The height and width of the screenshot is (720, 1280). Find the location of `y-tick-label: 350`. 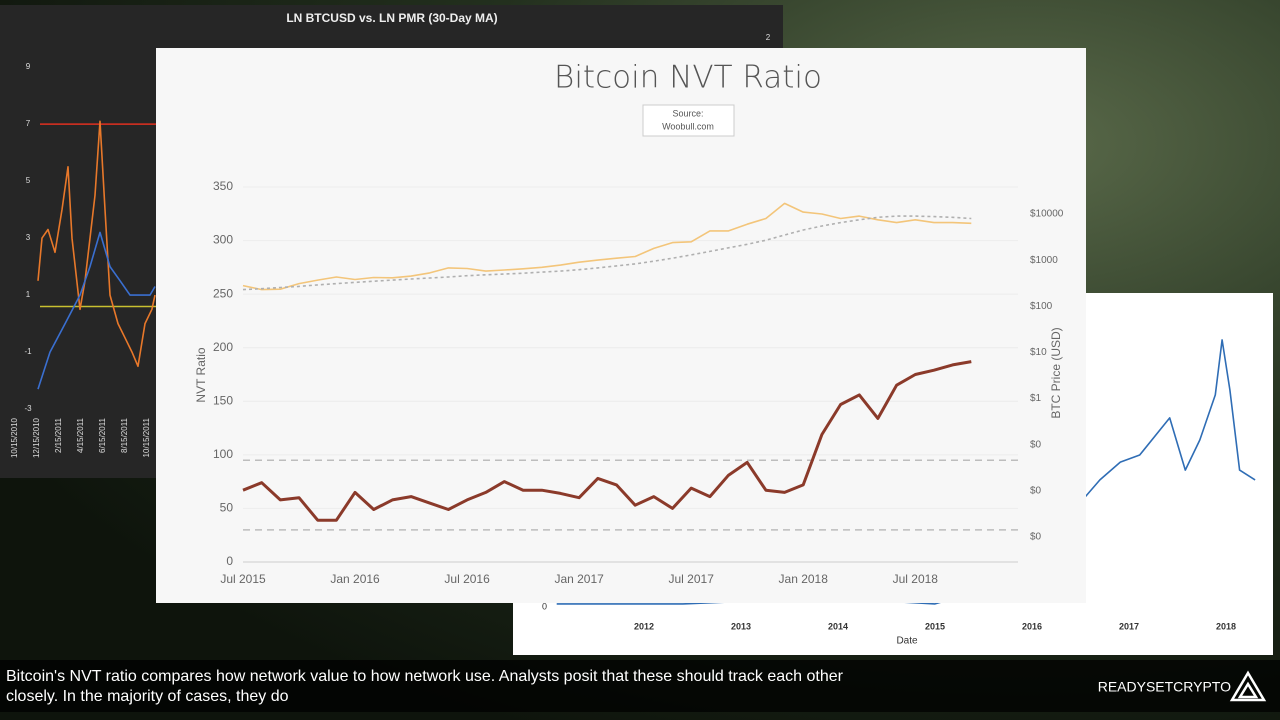

y-tick-label: 350 is located at coordinates (223, 186).